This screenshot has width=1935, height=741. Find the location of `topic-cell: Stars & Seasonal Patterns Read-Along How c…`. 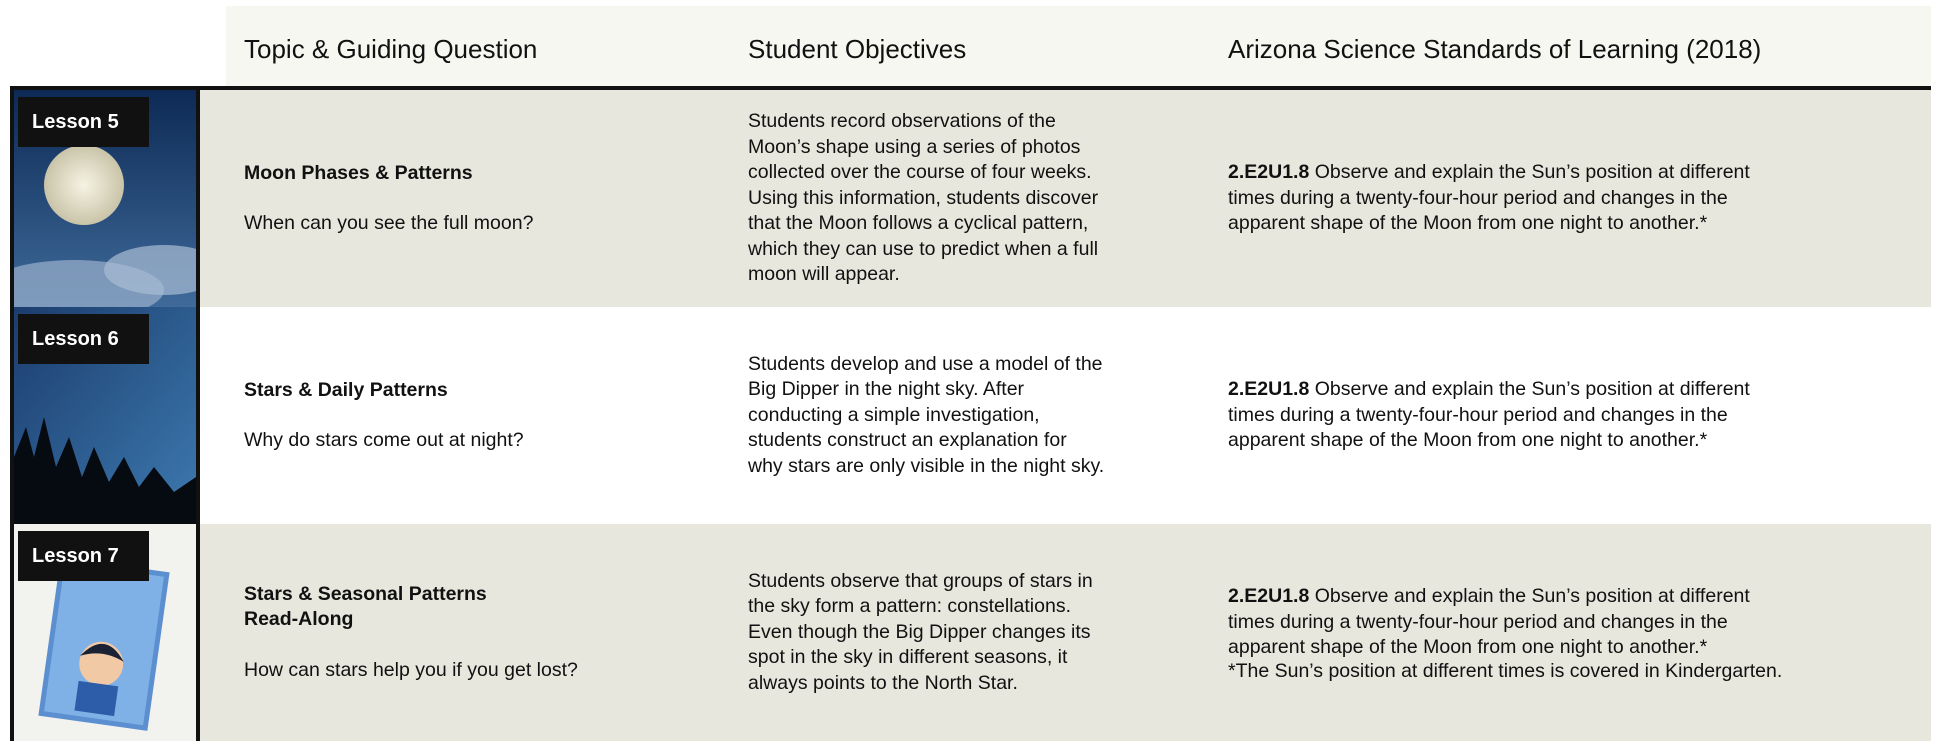

topic-cell: Stars & Seasonal Patterns Read-Along How c… is located at coordinates (479, 632).